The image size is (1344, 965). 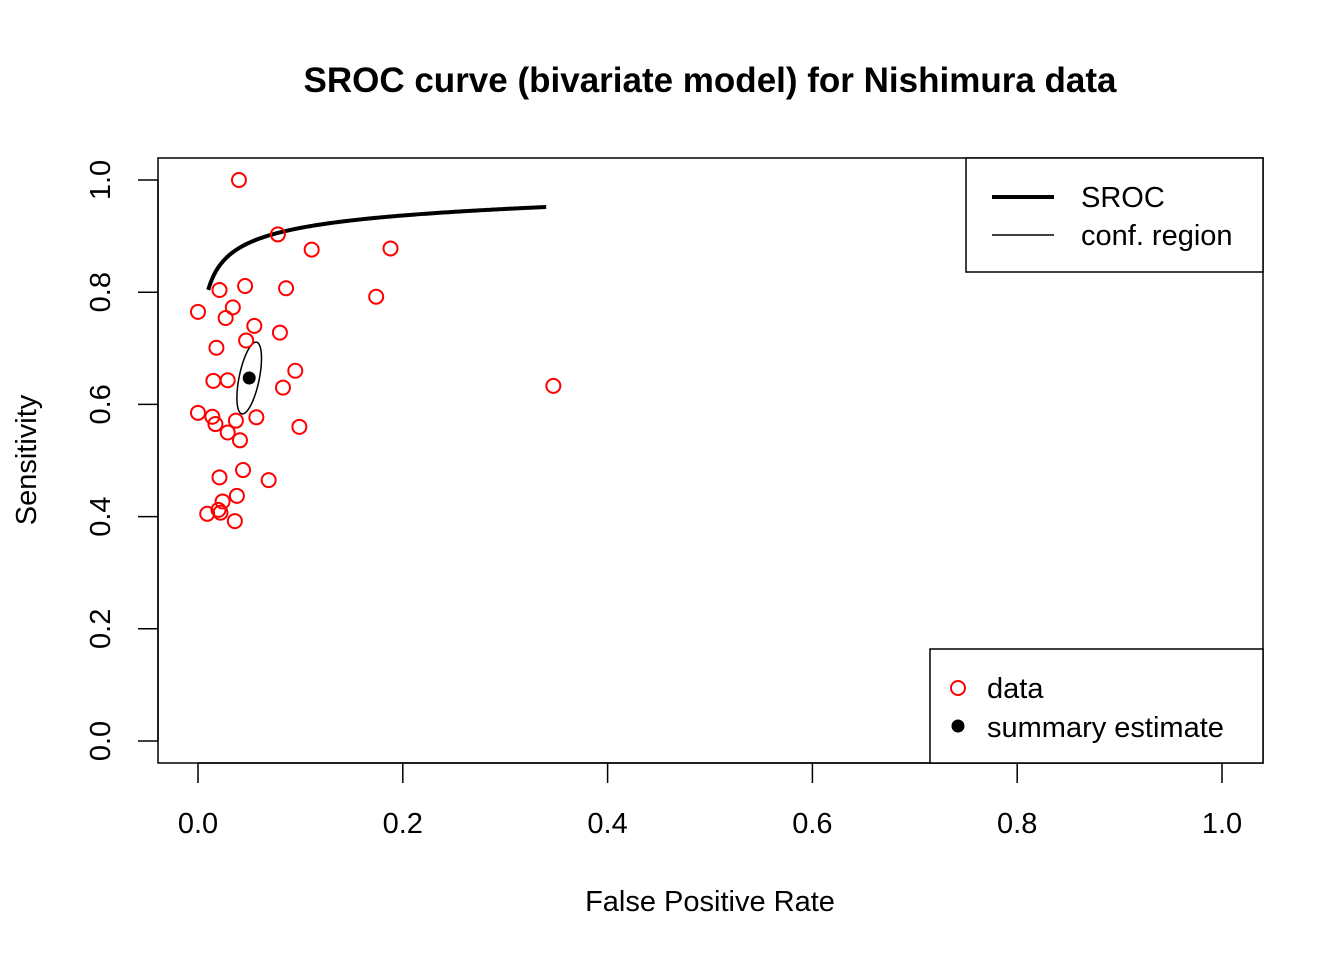 What do you see at coordinates (101, 404) in the screenshot?
I see `y-tick-label: 0.6` at bounding box center [101, 404].